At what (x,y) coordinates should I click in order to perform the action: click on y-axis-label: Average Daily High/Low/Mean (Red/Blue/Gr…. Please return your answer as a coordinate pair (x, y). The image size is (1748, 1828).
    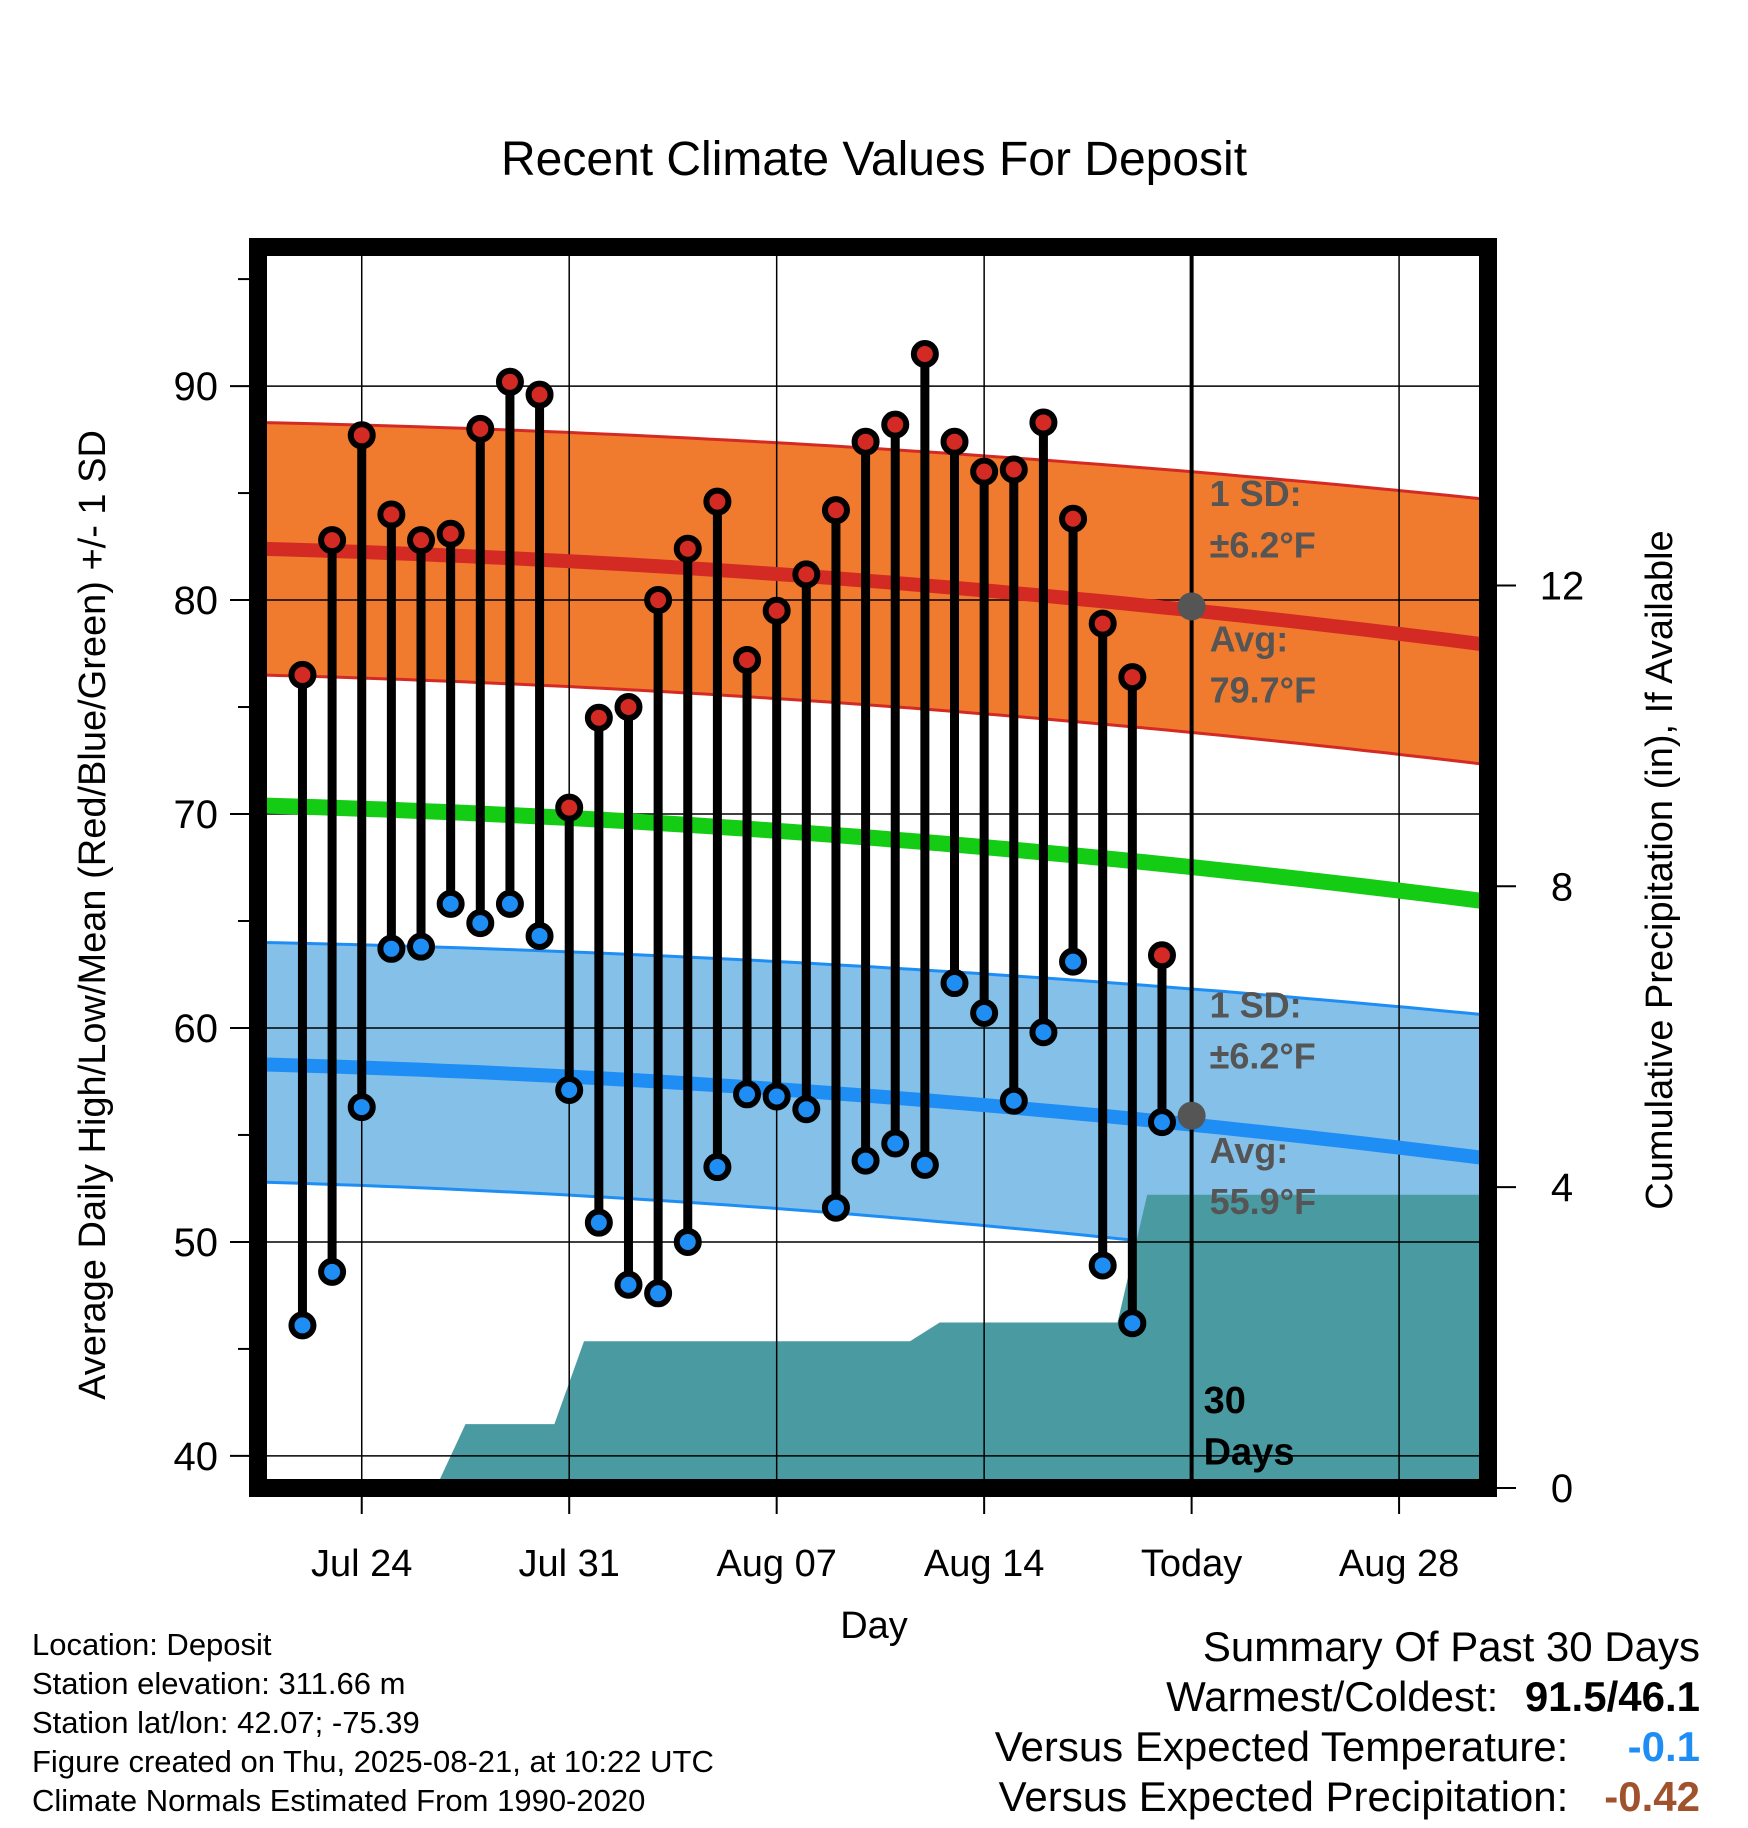
    Looking at the image, I should click on (93, 915).